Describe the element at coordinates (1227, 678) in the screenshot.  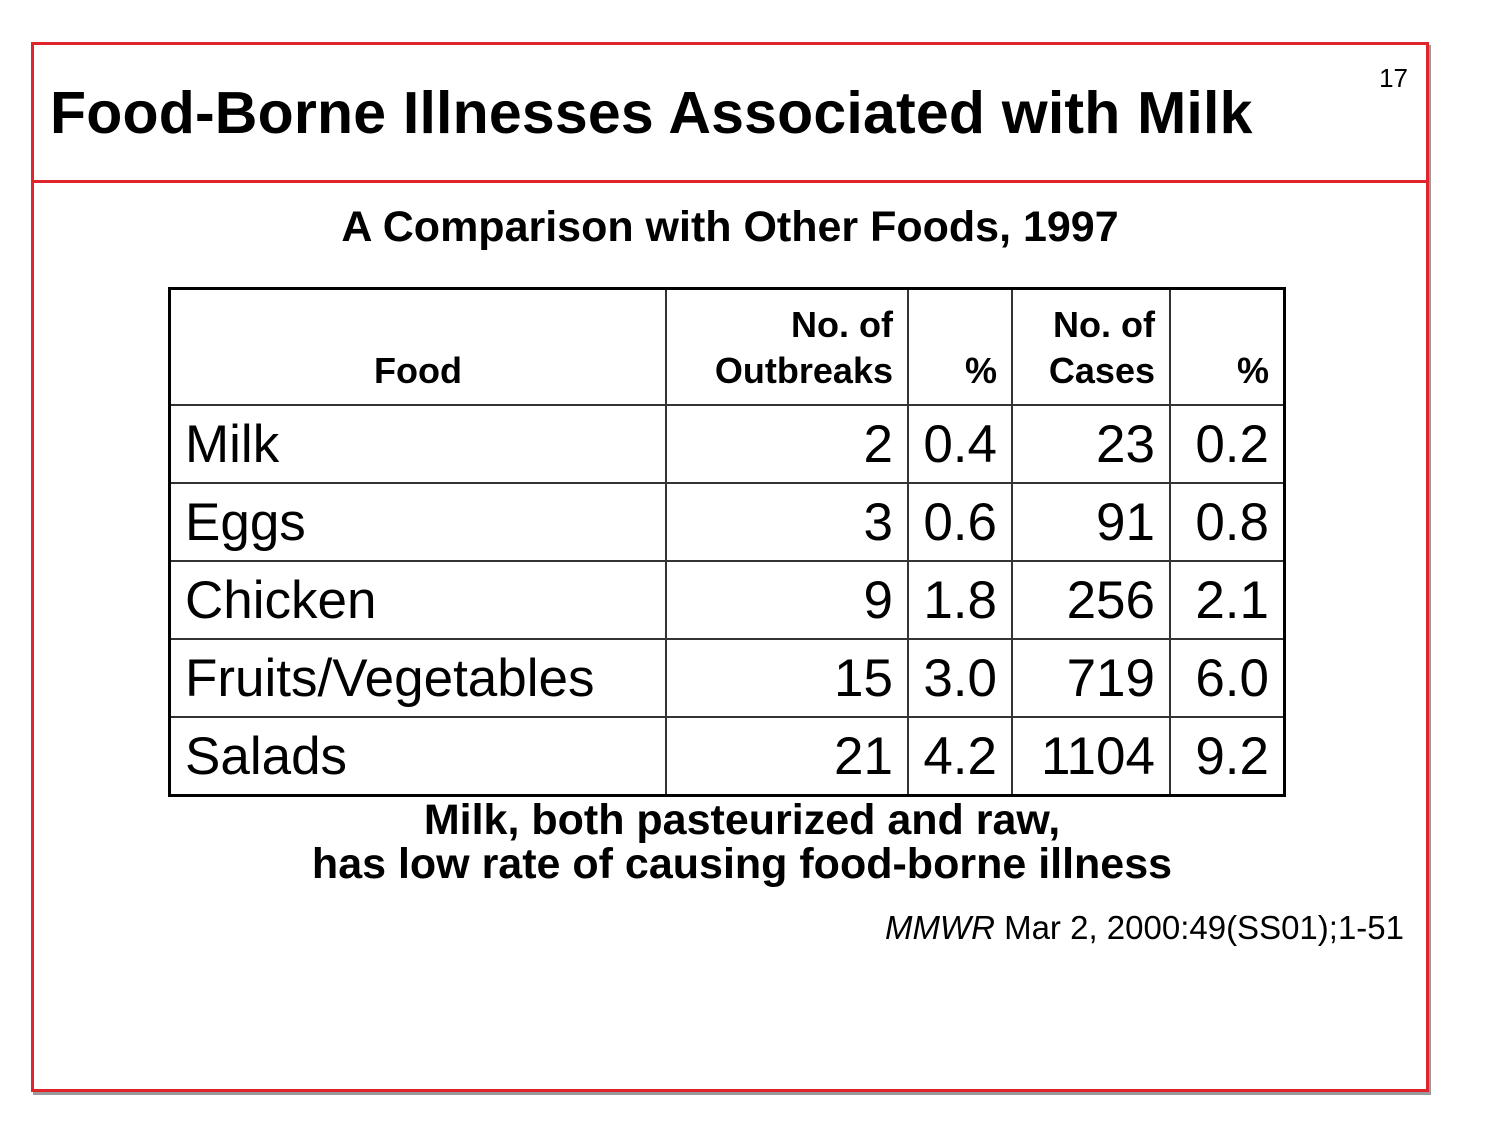
I see `cell-cases-percent: 6.0` at that location.